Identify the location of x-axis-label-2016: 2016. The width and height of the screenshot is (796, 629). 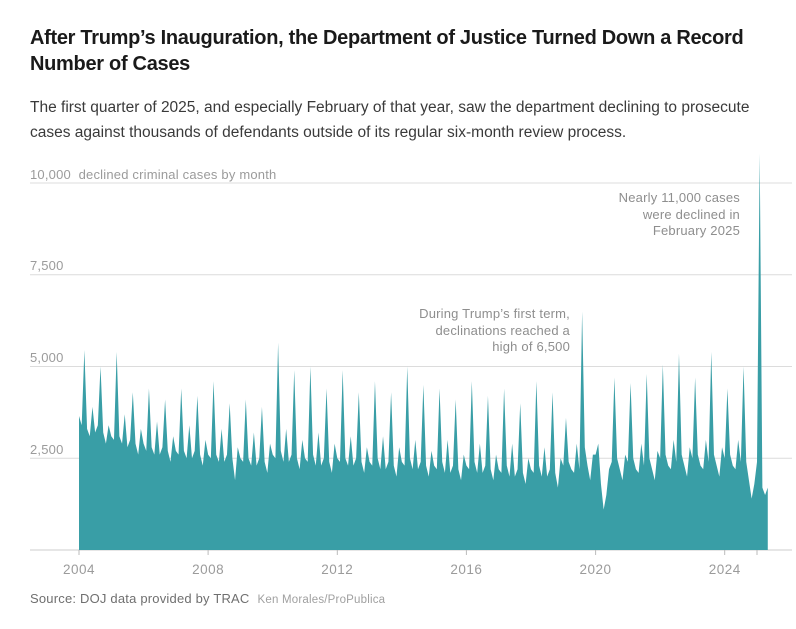
(466, 569).